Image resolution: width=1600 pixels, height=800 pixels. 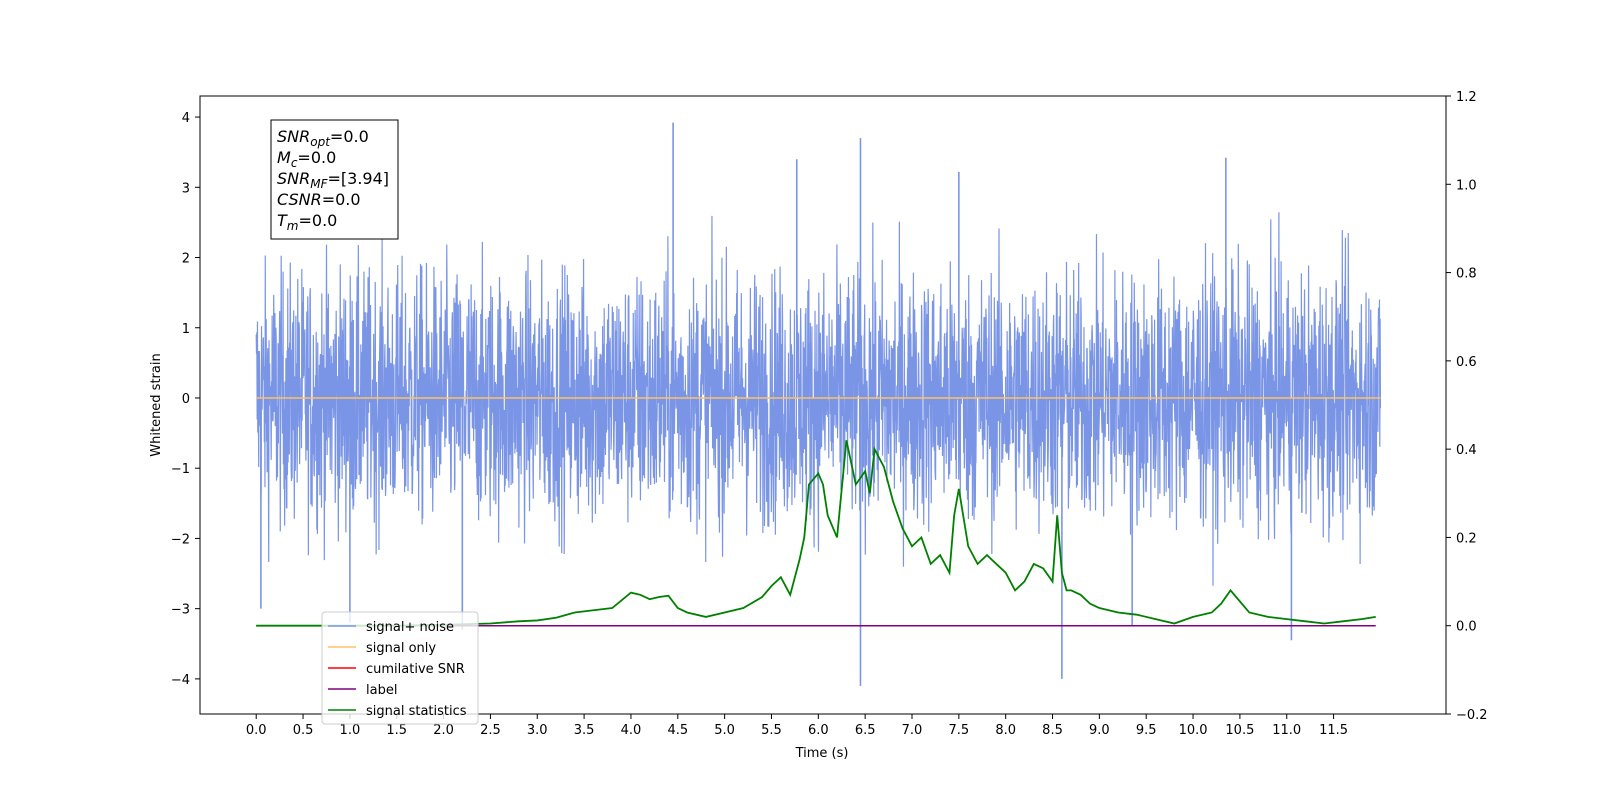 I want to click on annotation-symbol: T, so click(x=282, y=220).